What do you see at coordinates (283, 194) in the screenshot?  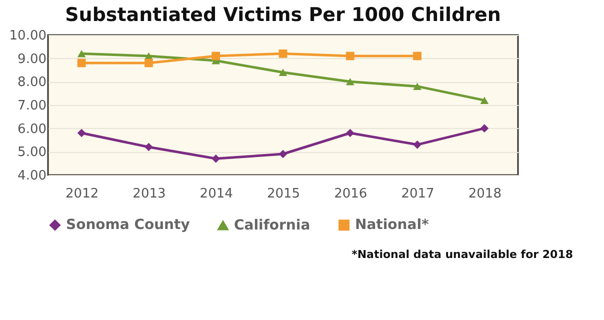 I see `x-tick-label: 2015` at bounding box center [283, 194].